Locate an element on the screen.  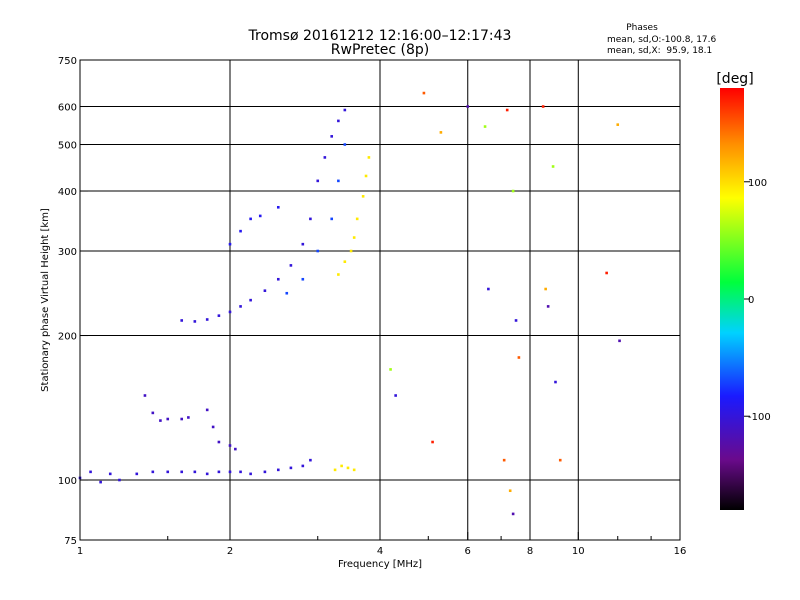
colorbar-title: [deg] is located at coordinates (734, 79).